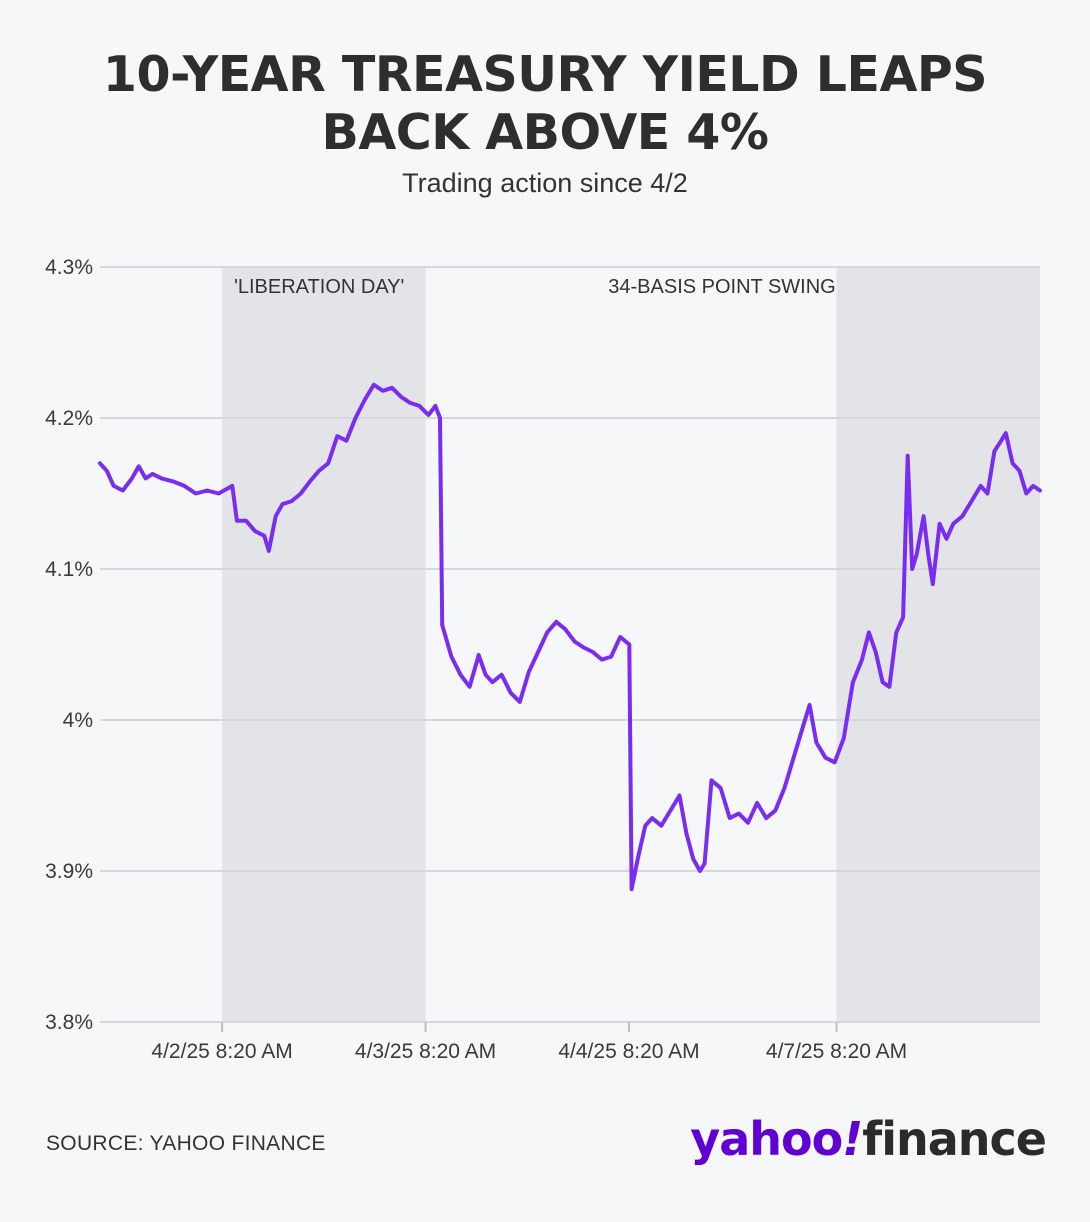 This screenshot has height=1222, width=1090. Describe the element at coordinates (69, 569) in the screenshot. I see `y-tick-label-2: 4.1%` at that location.